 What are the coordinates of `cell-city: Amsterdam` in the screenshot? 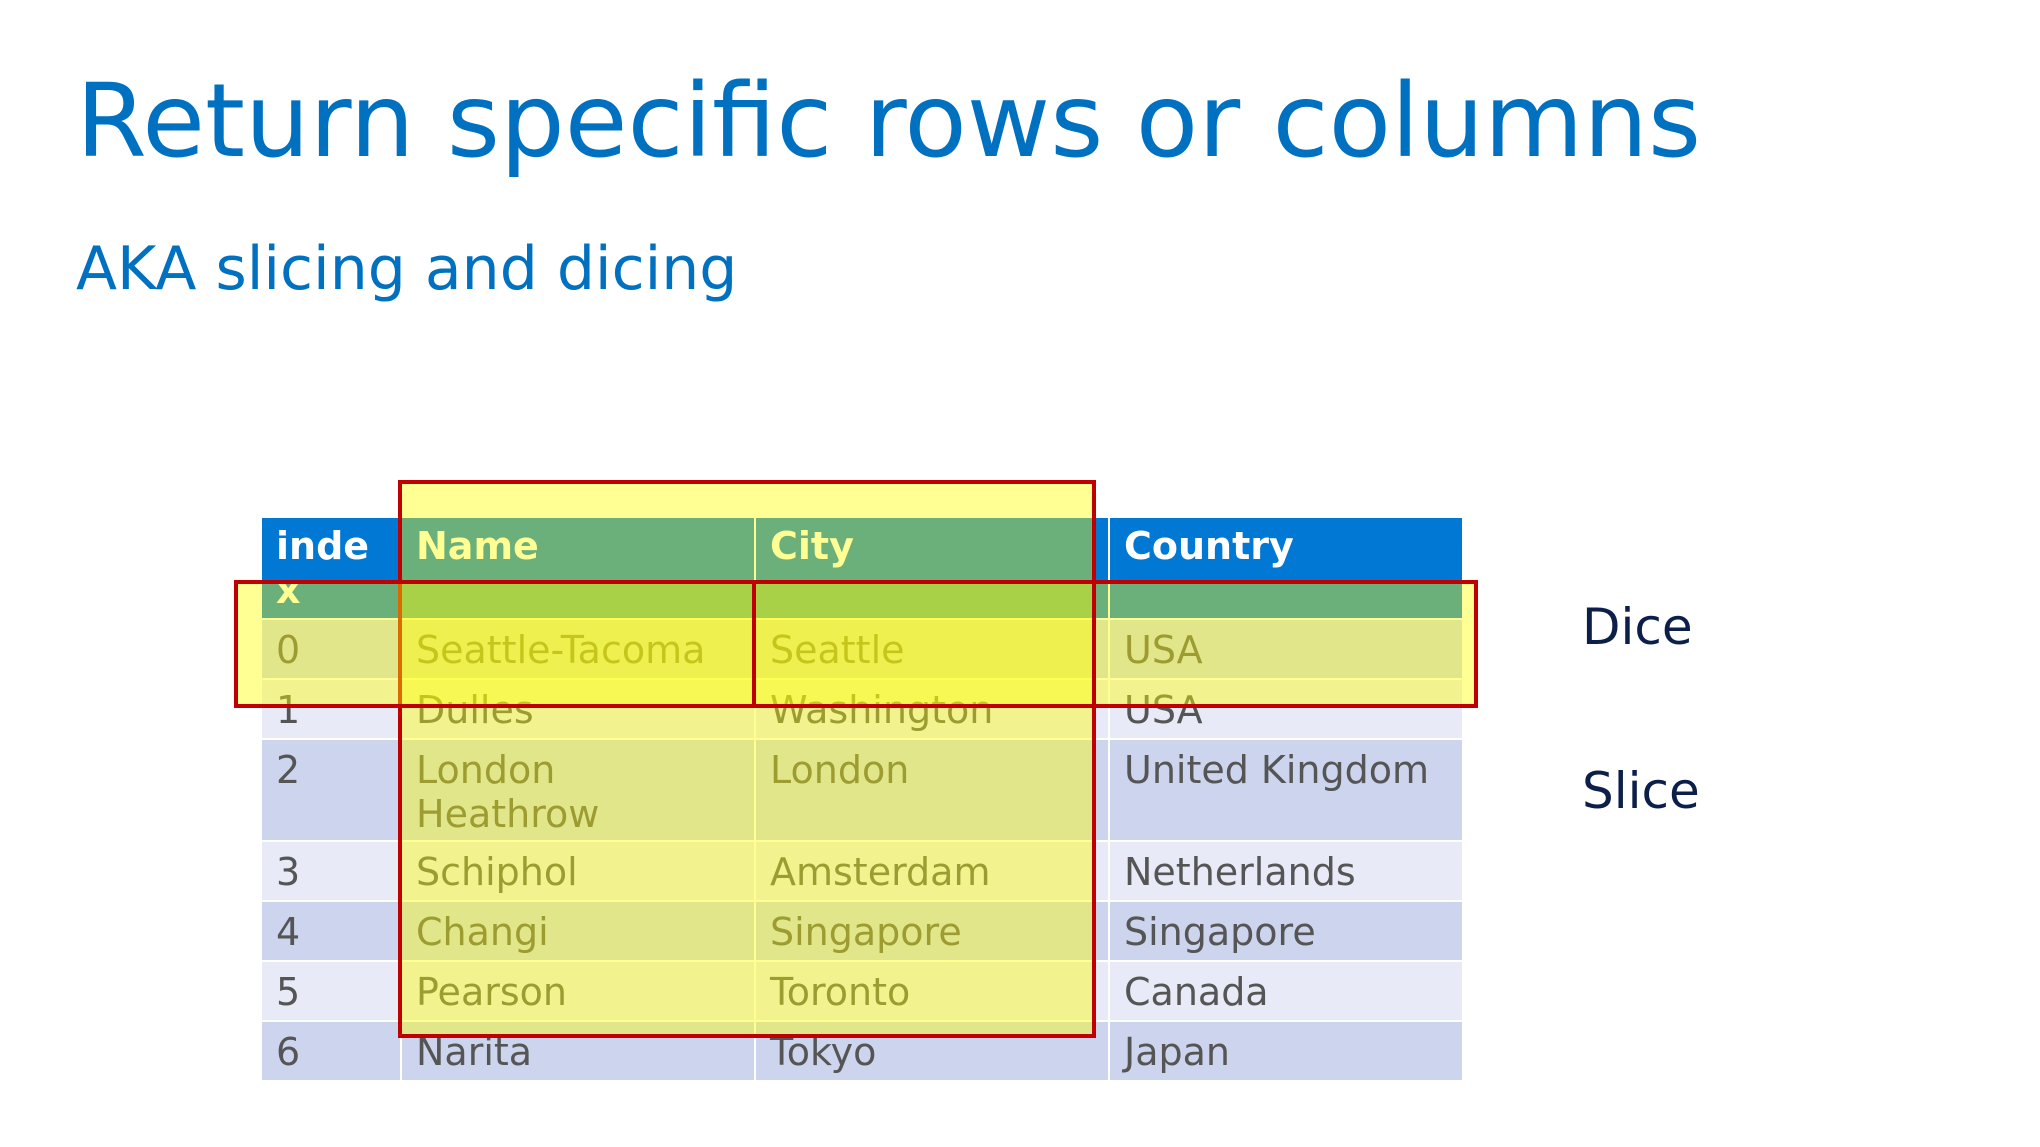 It's located at (932, 871).